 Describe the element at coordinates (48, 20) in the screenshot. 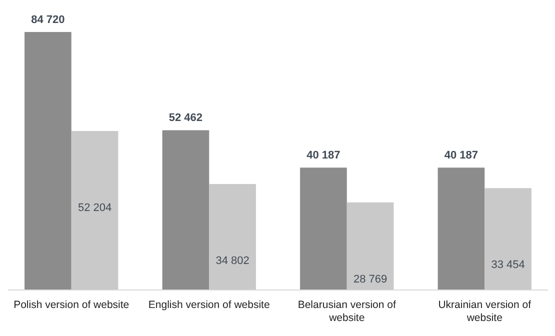

I see `data-label: 84 720` at that location.